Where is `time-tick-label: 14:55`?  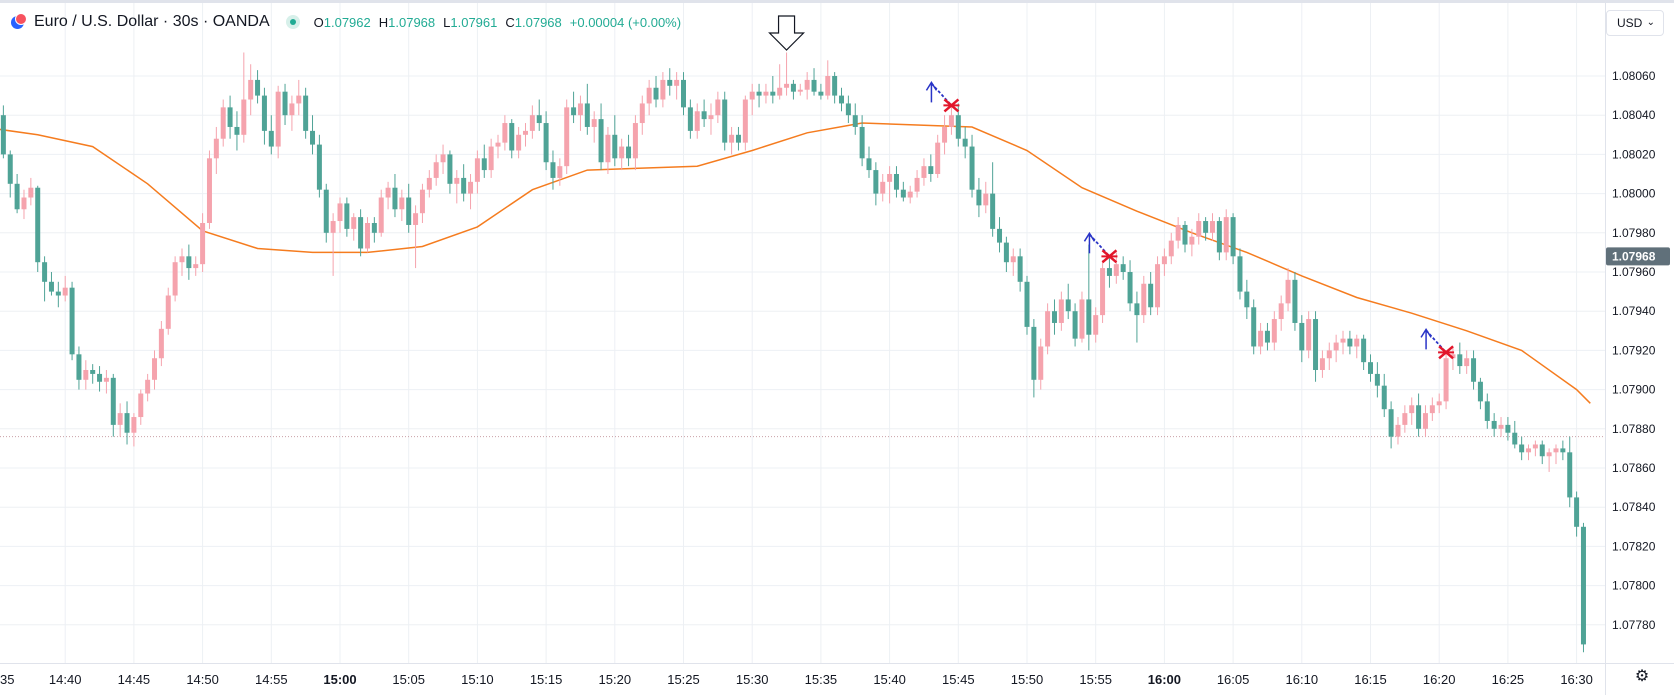
time-tick-label: 14:55 is located at coordinates (271, 679).